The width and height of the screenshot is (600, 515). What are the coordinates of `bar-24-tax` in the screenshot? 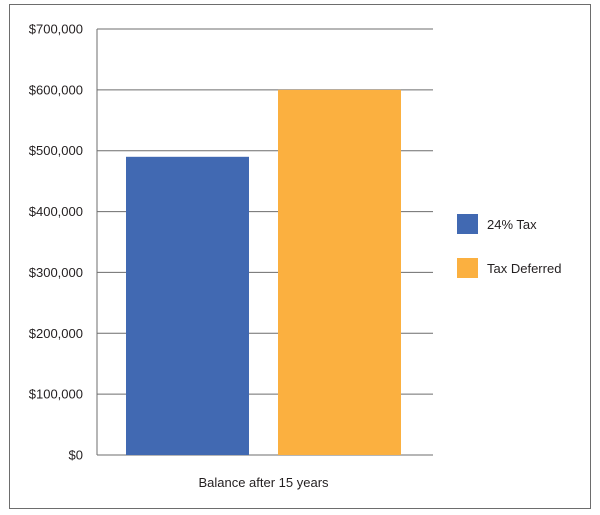 It's located at (187, 306).